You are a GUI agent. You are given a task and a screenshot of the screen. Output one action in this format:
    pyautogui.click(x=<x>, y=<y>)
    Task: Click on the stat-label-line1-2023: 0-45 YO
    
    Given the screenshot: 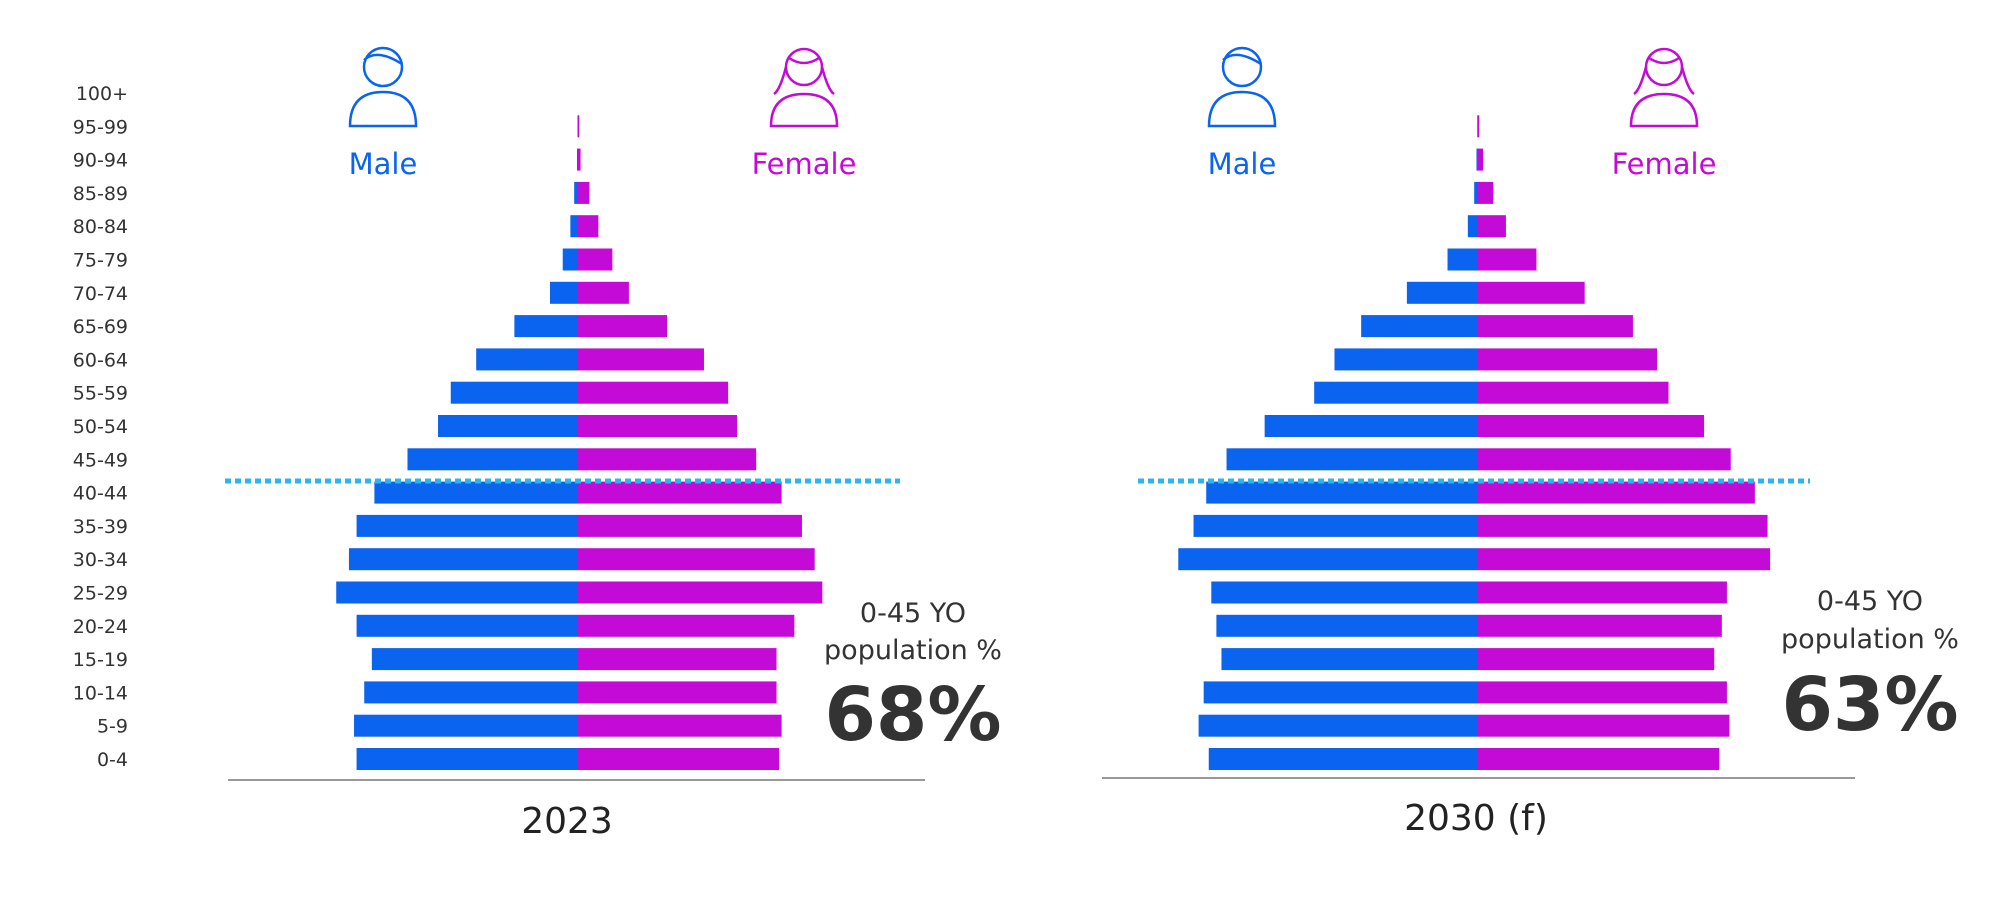 What is the action you would take?
    pyautogui.click(x=913, y=613)
    